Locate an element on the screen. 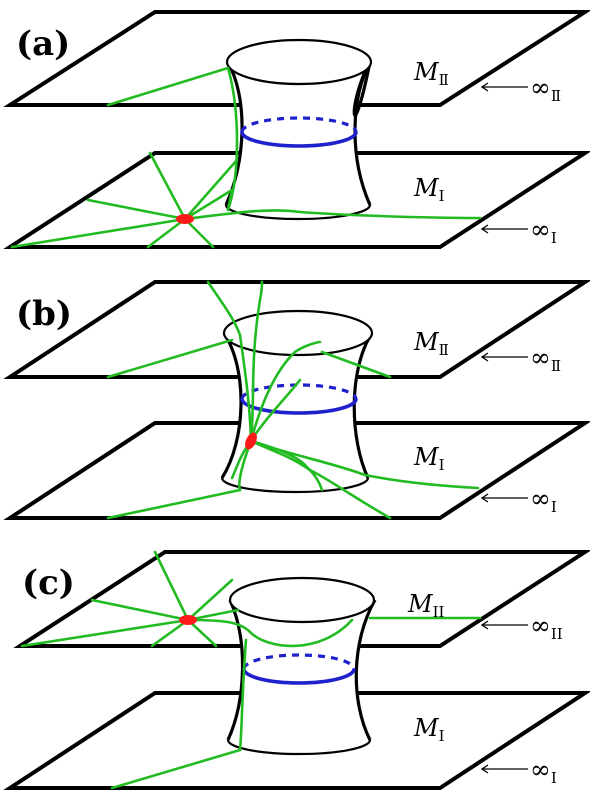 This screenshot has height=790, width=590. panel-label: (b) is located at coordinates (44, 314).